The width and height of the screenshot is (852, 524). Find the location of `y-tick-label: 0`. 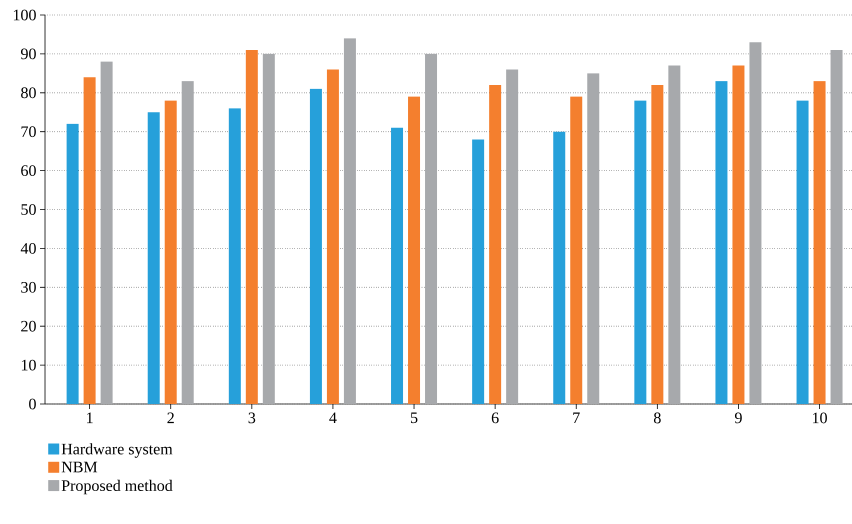

y-tick-label: 0 is located at coordinates (32, 404).